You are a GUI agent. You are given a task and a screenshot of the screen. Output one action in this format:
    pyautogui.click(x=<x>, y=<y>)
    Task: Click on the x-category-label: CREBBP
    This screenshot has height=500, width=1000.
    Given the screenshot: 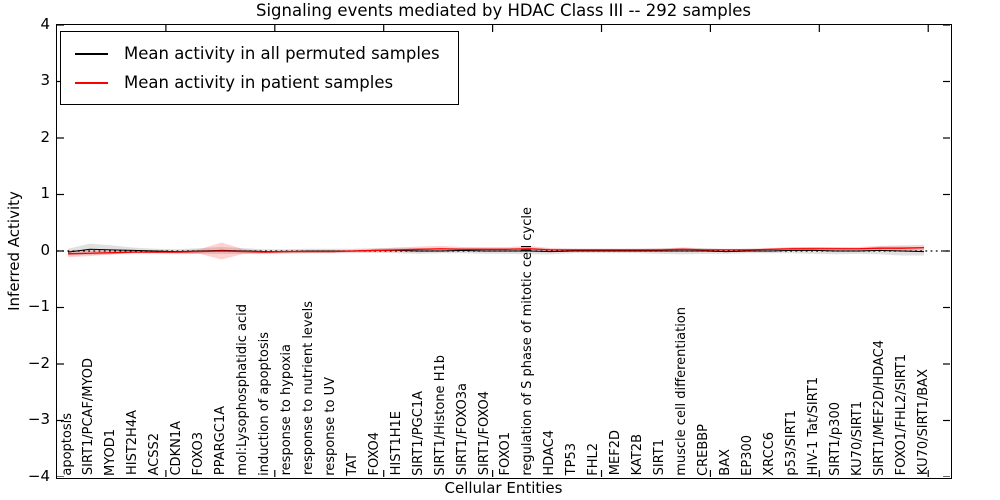 What is the action you would take?
    pyautogui.click(x=703, y=449)
    